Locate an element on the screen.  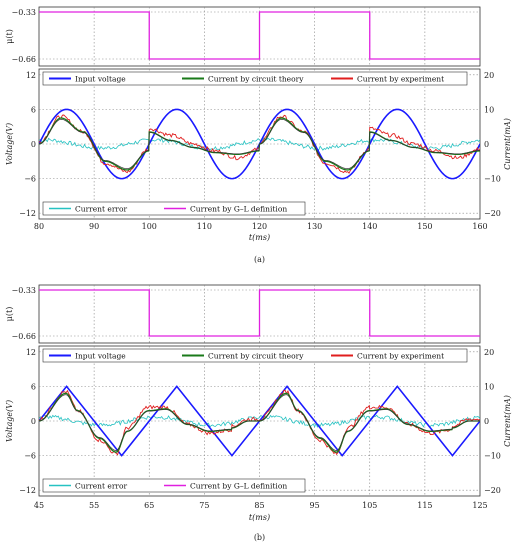
x-tick-label: 140 is located at coordinates (369, 226).